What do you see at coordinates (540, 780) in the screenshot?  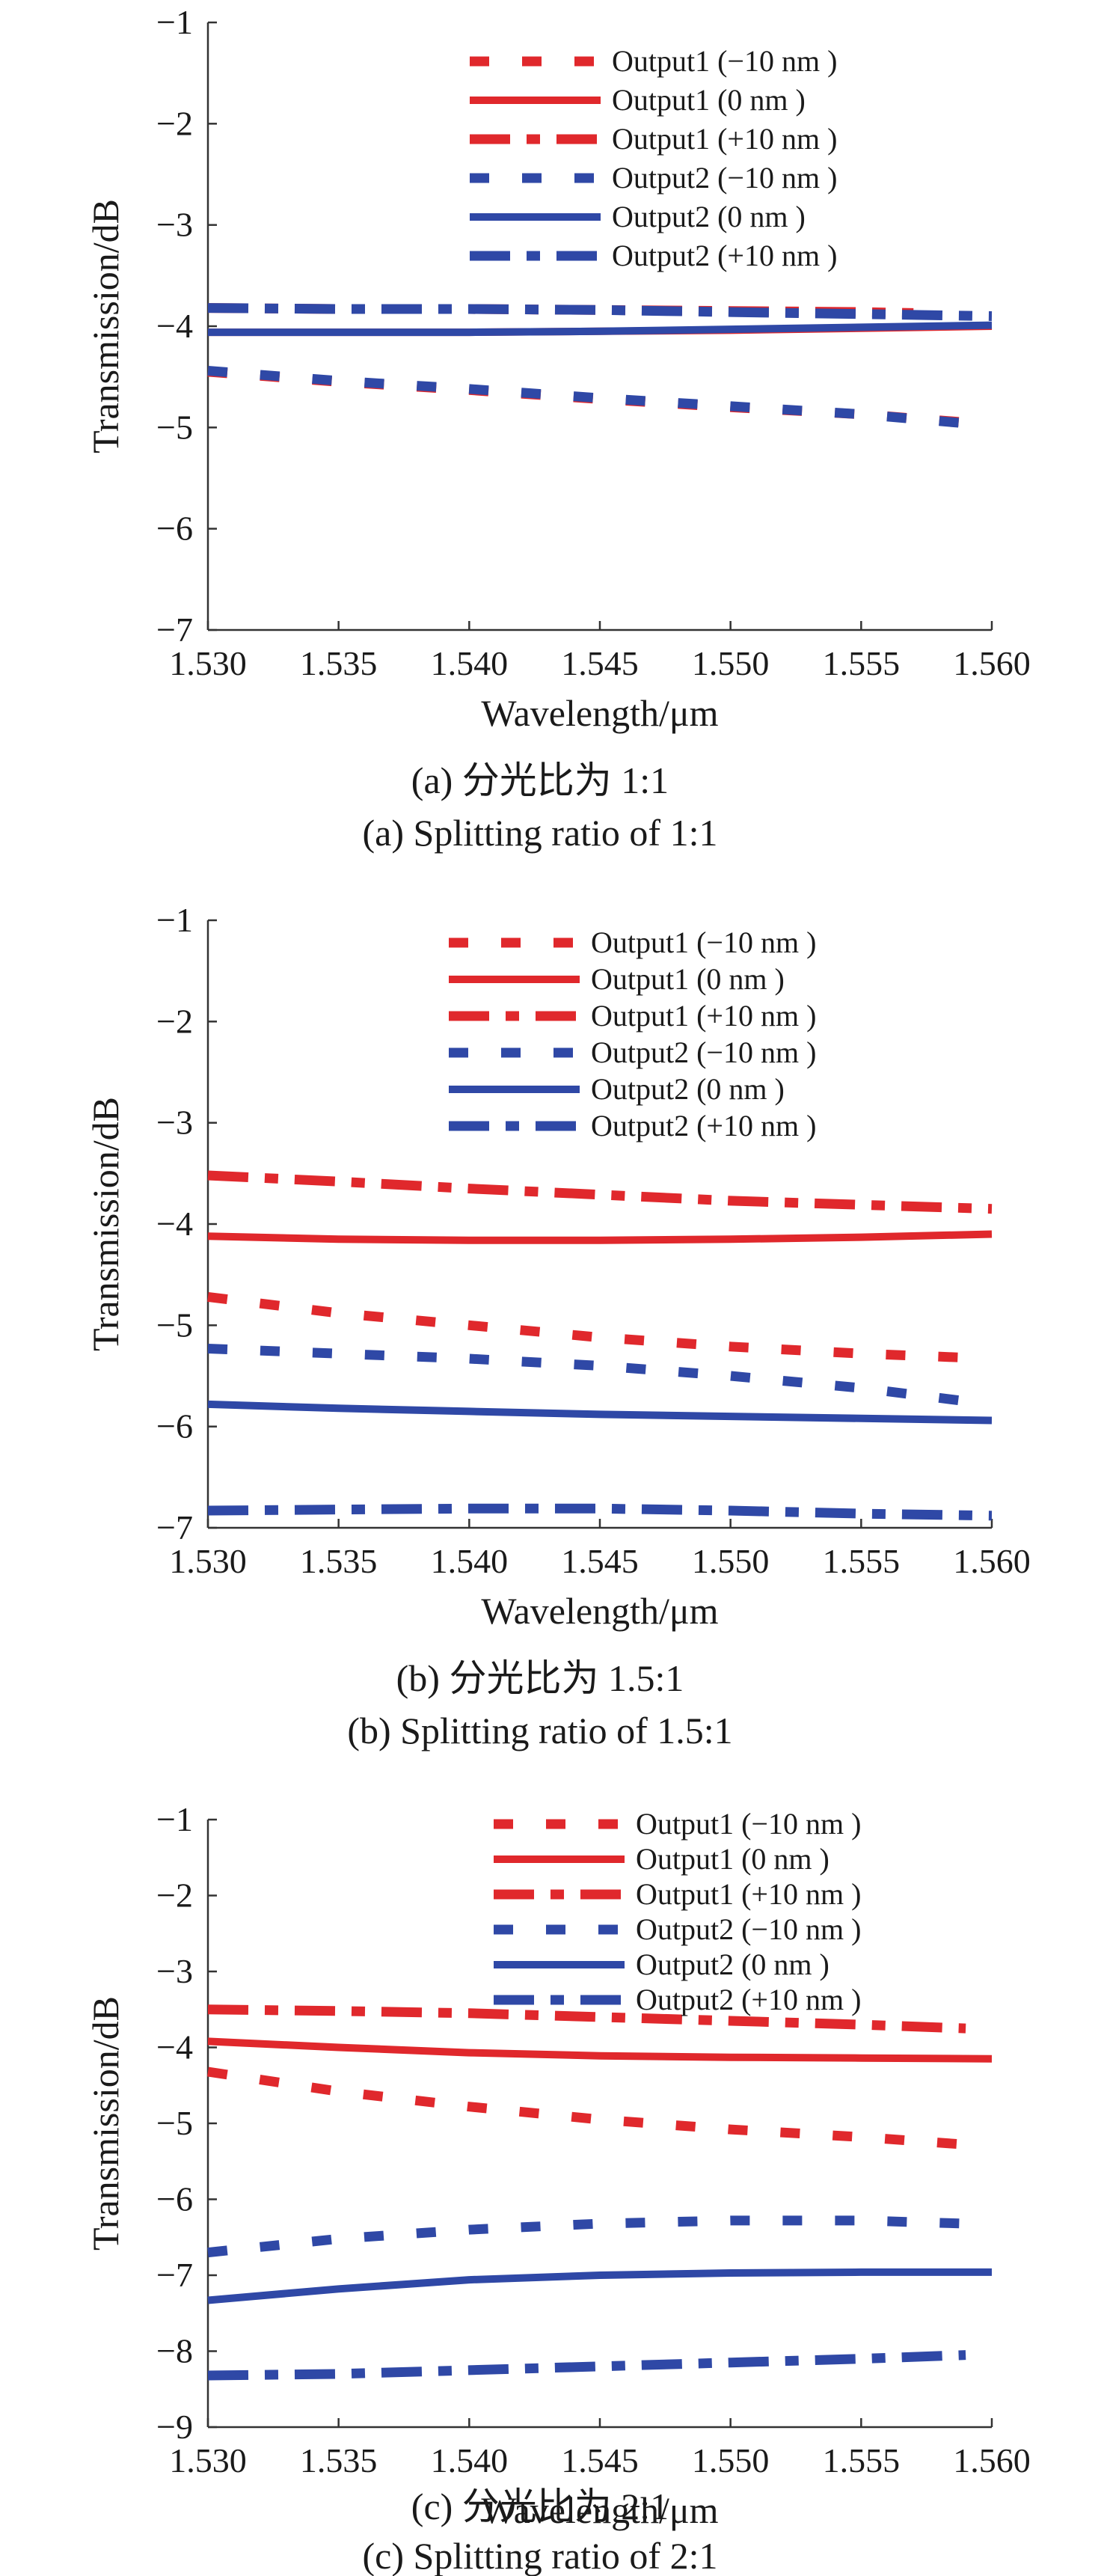 I see `caption-cn: (a) 分光比为 1:1` at bounding box center [540, 780].